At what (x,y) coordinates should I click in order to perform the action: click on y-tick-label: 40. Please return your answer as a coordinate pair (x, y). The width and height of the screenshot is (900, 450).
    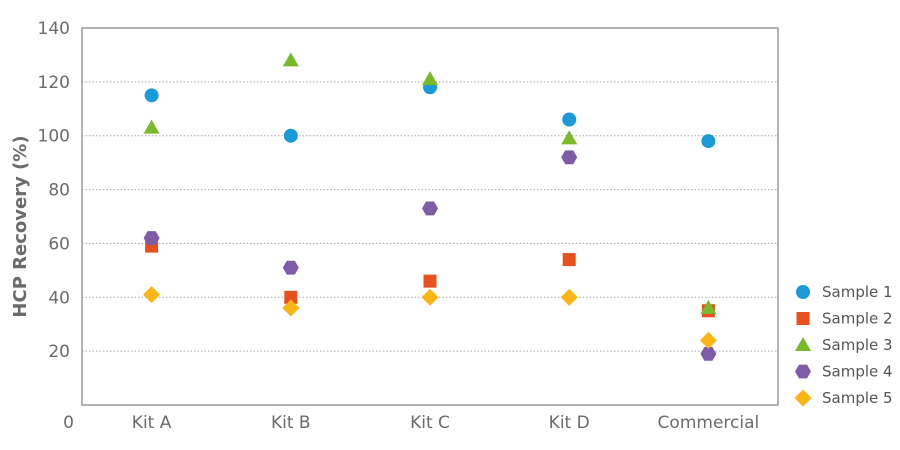
    Looking at the image, I should click on (59, 298).